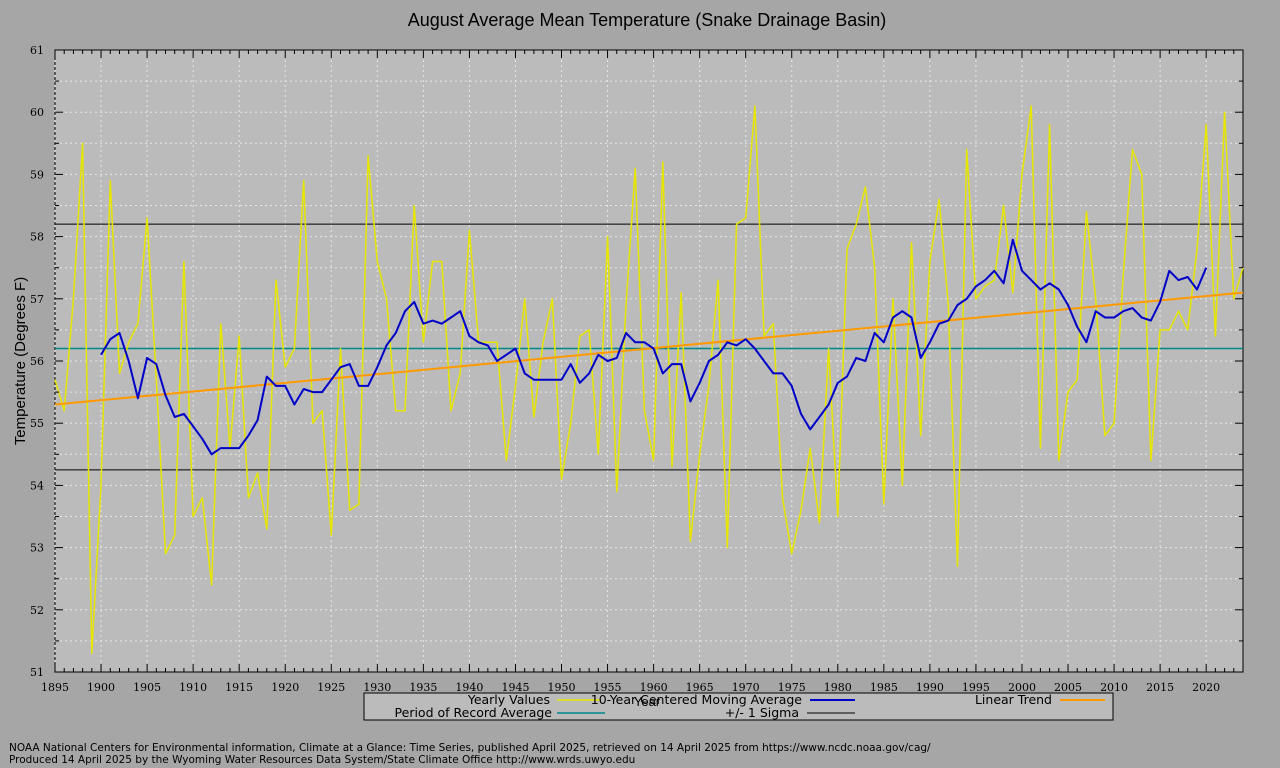 The width and height of the screenshot is (1280, 768). I want to click on x-tick-label: 1930, so click(377, 687).